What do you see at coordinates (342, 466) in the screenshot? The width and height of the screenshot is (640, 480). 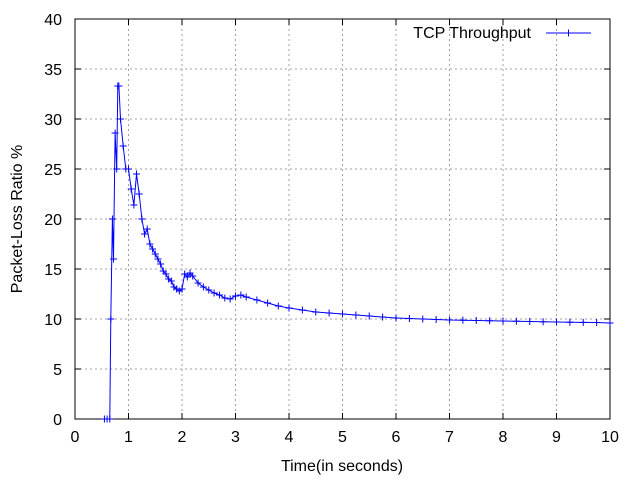 I see `x-axis-label: Time(in seconds)` at bounding box center [342, 466].